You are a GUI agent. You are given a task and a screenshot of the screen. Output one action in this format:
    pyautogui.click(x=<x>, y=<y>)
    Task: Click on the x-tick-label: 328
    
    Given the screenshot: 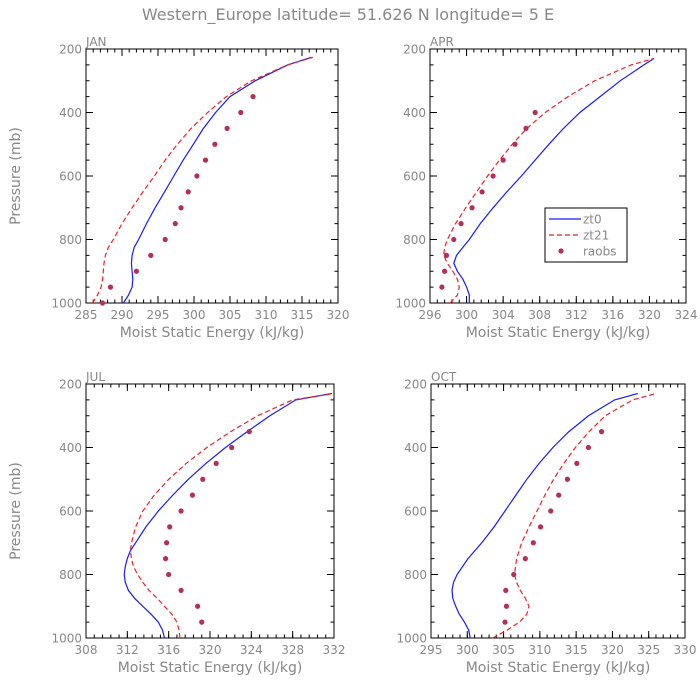 What is the action you would take?
    pyautogui.click(x=292, y=650)
    